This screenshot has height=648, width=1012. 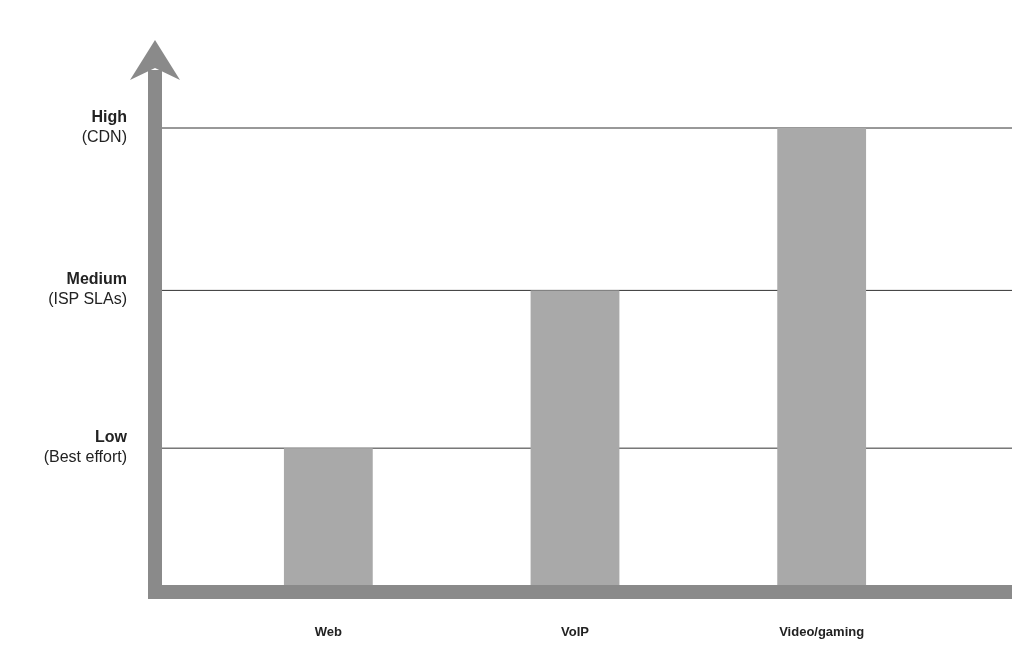 I want to click on ref-line-label: Low (Best effort), so click(x=85, y=447).